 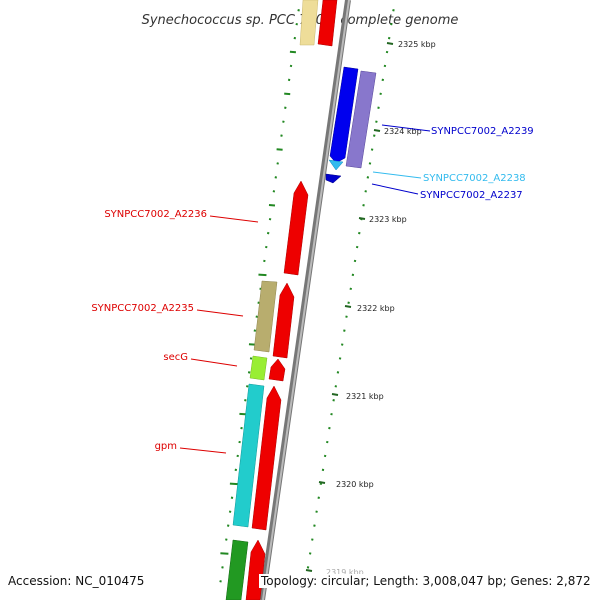 What do you see at coordinates (258, 368) in the screenshot?
I see `cog-block-lime` at bounding box center [258, 368].